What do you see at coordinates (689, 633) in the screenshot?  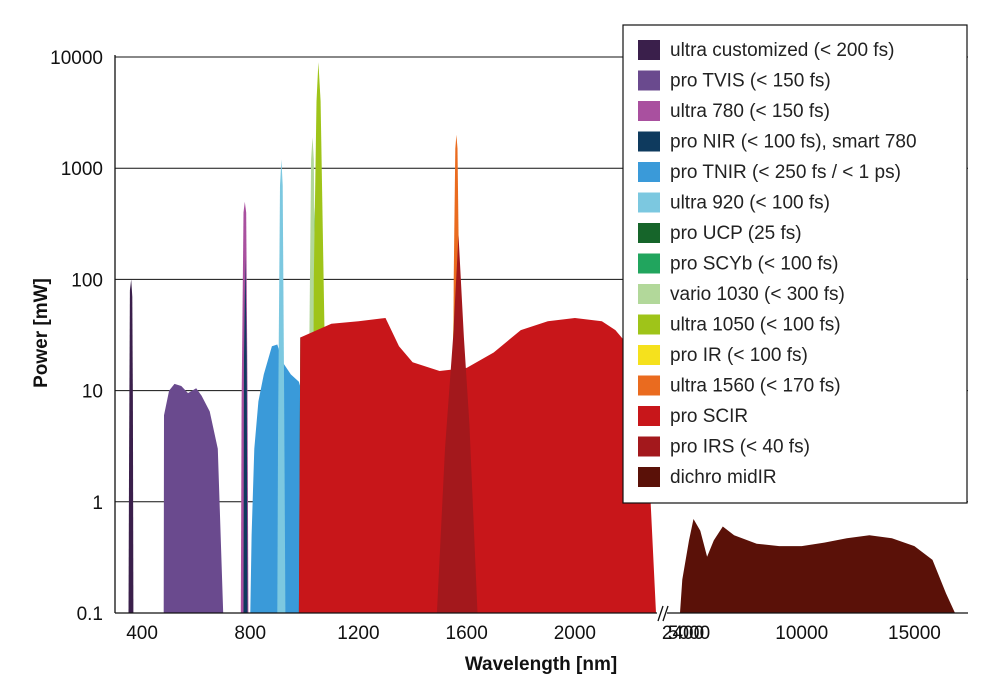 I see `x-tick-label: 5000` at bounding box center [689, 633].